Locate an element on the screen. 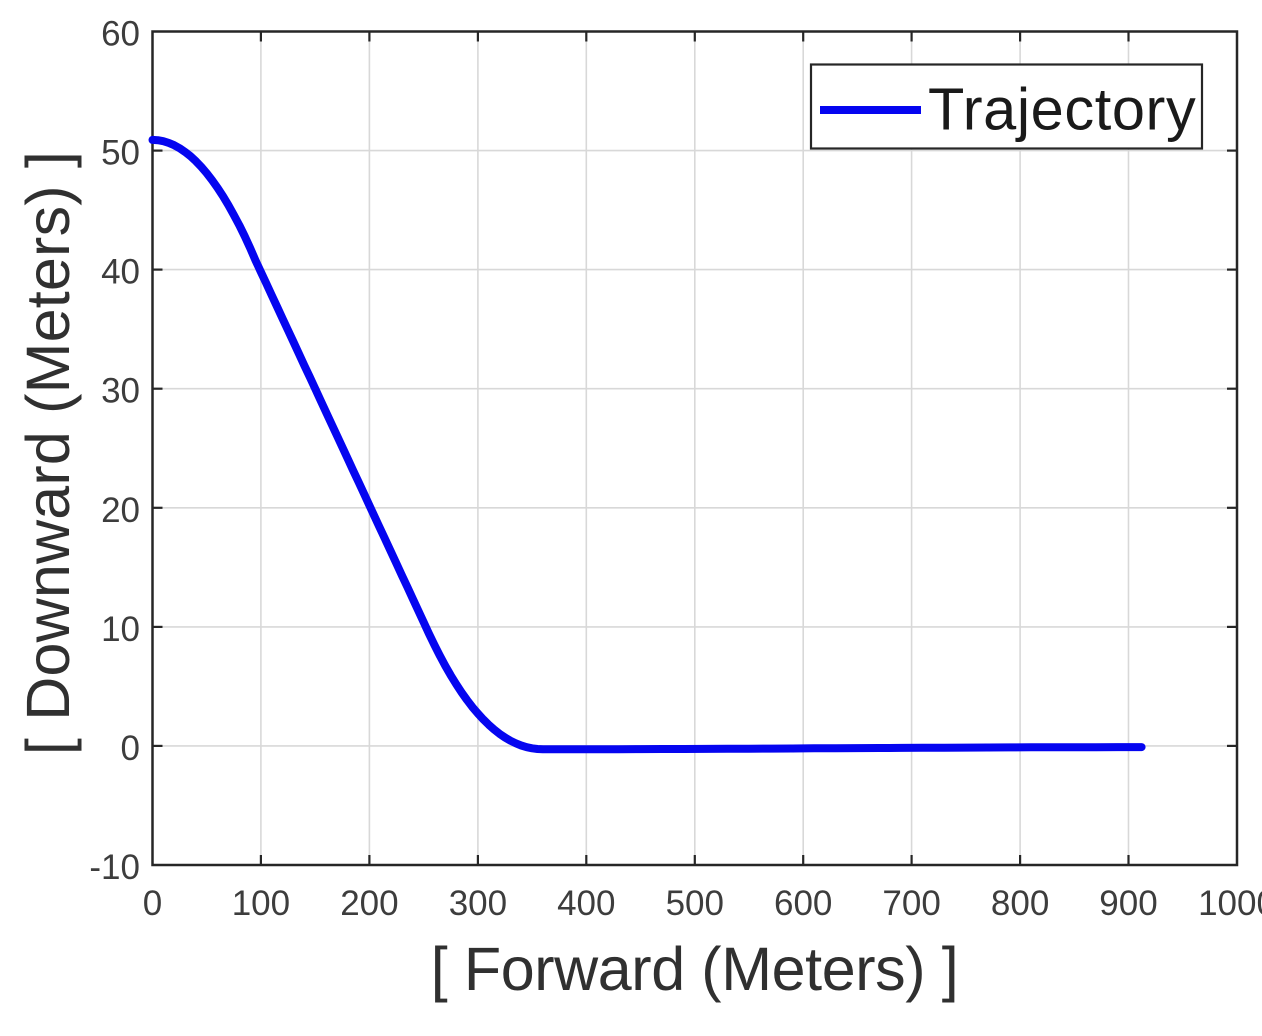 The image size is (1262, 1036). svg-text: 700 is located at coordinates (911, 903).